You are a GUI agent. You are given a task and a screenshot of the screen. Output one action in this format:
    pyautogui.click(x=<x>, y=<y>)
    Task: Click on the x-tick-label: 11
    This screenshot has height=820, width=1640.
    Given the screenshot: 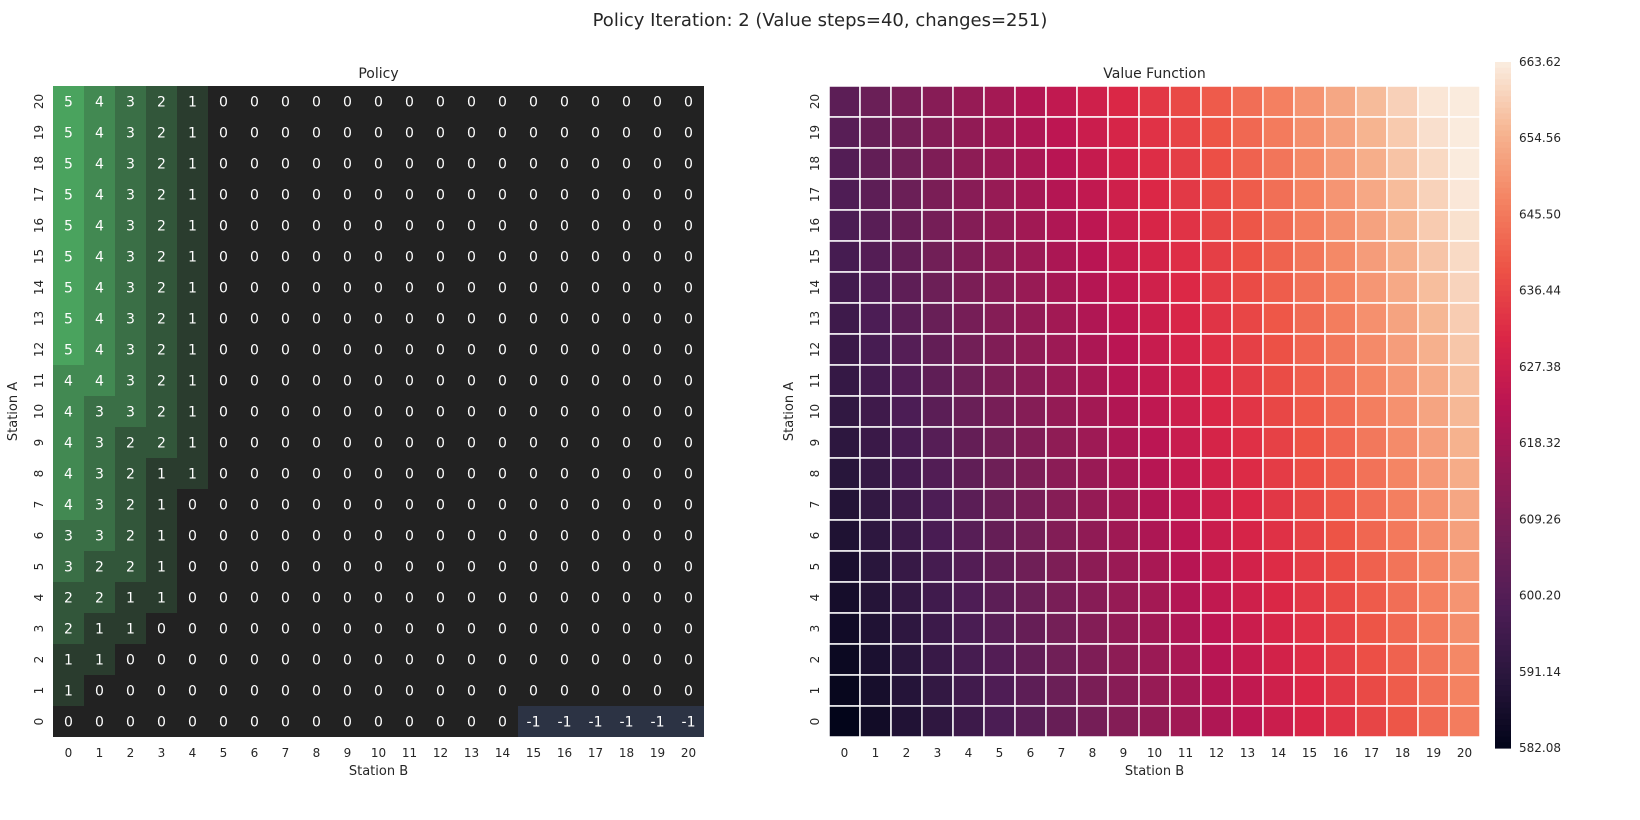 What is the action you would take?
    pyautogui.click(x=1185, y=753)
    